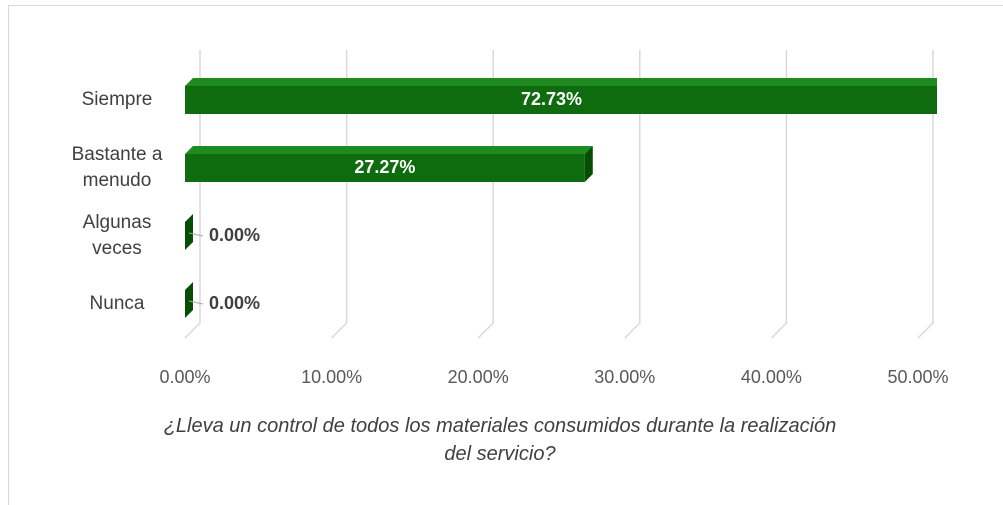 The image size is (1003, 505). Describe the element at coordinates (551, 99) in the screenshot. I see `data-label: 72.73%` at that location.